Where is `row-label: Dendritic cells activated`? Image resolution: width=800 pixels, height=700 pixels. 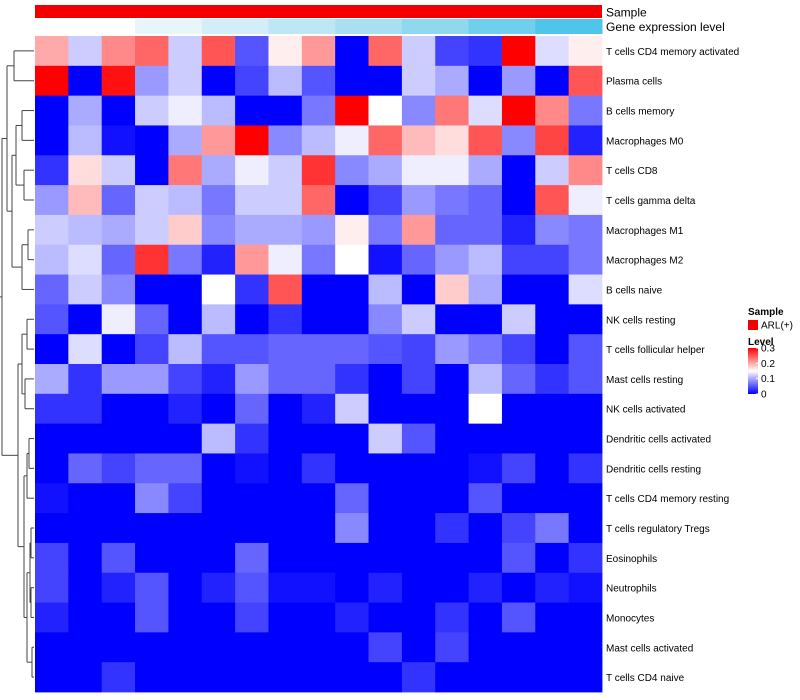 row-label: Dendritic cells activated is located at coordinates (658, 440).